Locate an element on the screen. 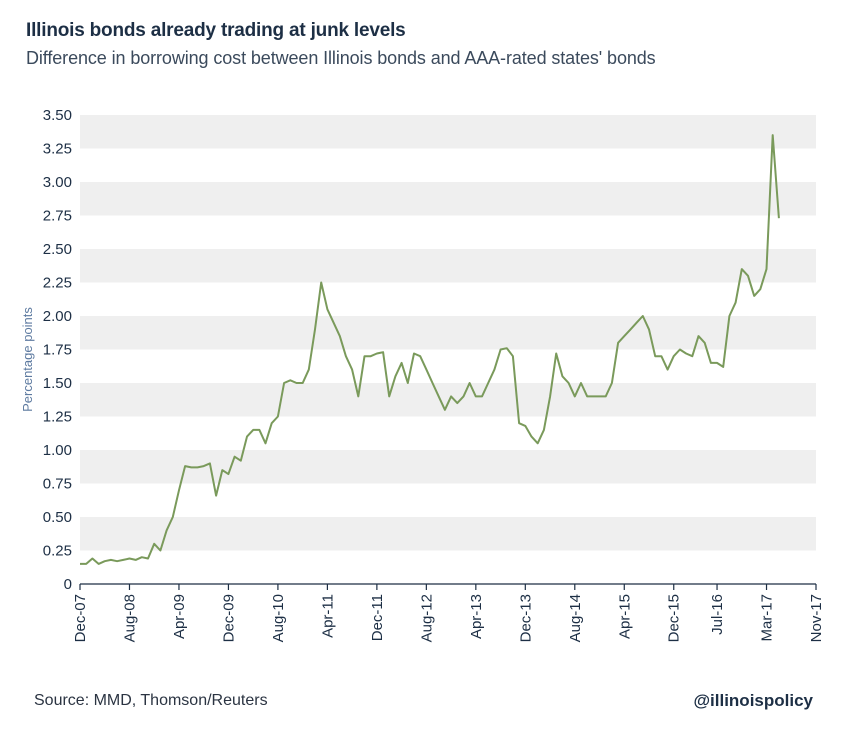  y-tick-label: 1.50 is located at coordinates (57, 383).